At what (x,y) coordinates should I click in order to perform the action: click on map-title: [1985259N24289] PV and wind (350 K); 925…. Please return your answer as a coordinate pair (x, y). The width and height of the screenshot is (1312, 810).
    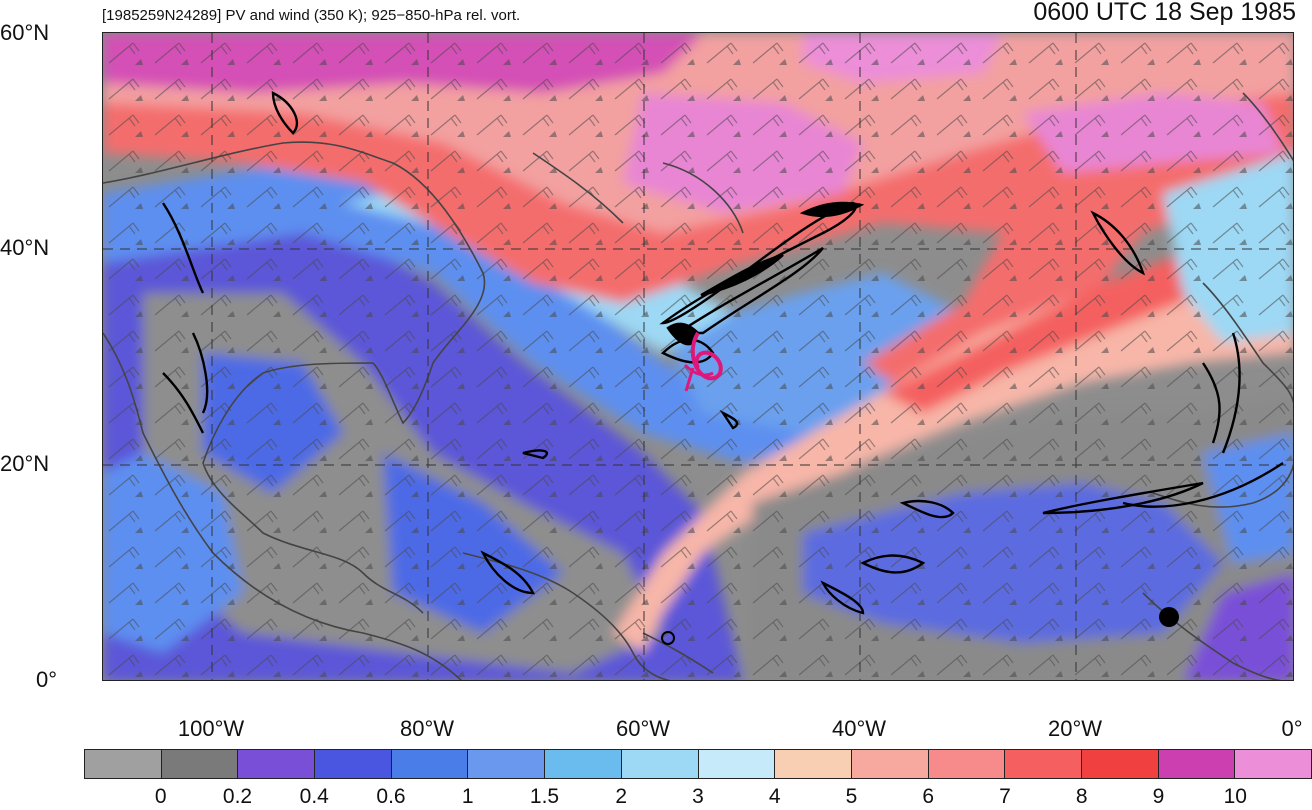
    Looking at the image, I should click on (311, 15).